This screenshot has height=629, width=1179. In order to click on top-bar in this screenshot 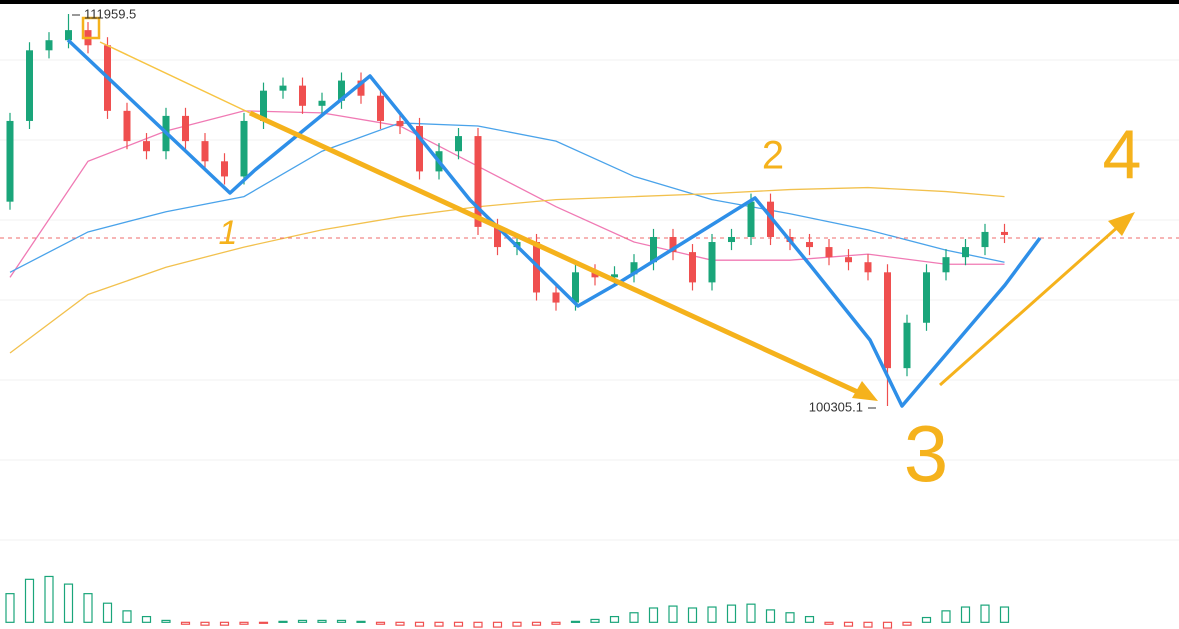, I will do `click(589, 2)`.